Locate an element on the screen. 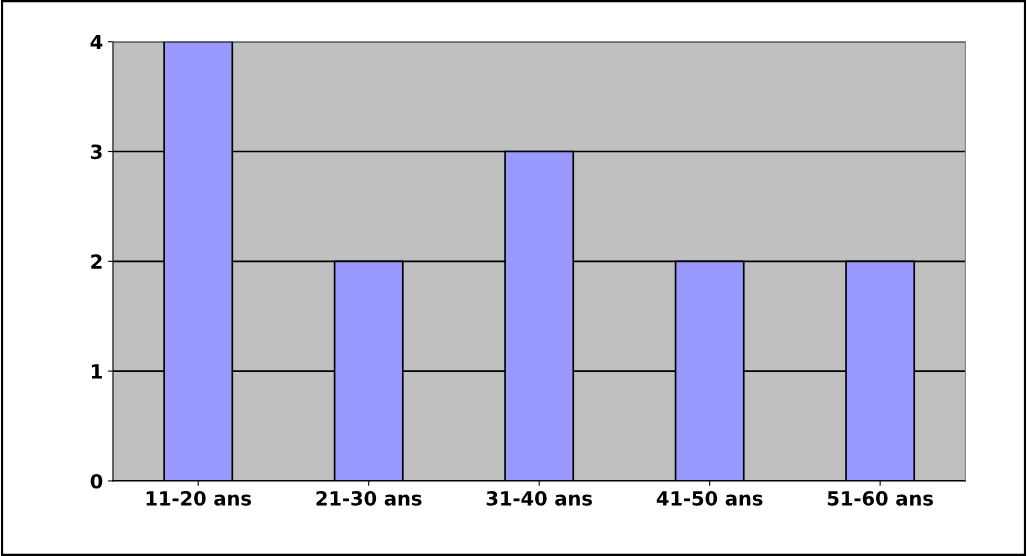  x-tick-label: 11-20 ans is located at coordinates (199, 498).